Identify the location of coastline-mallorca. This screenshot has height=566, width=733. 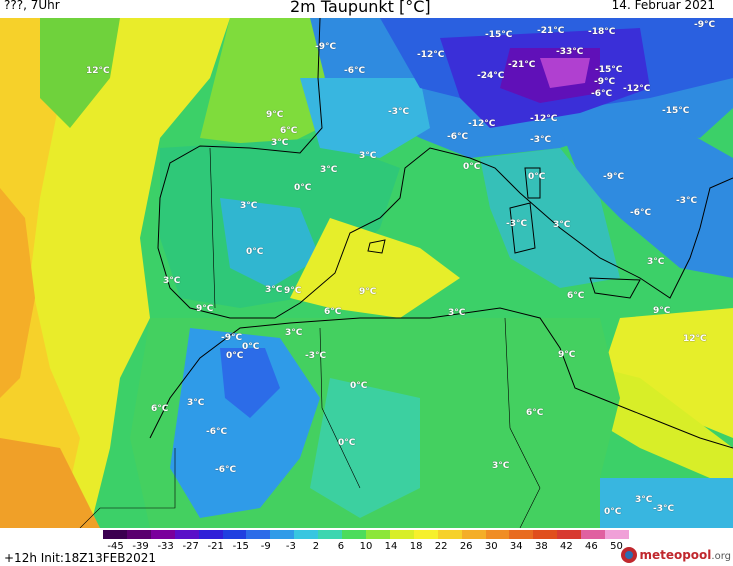
(376, 246).